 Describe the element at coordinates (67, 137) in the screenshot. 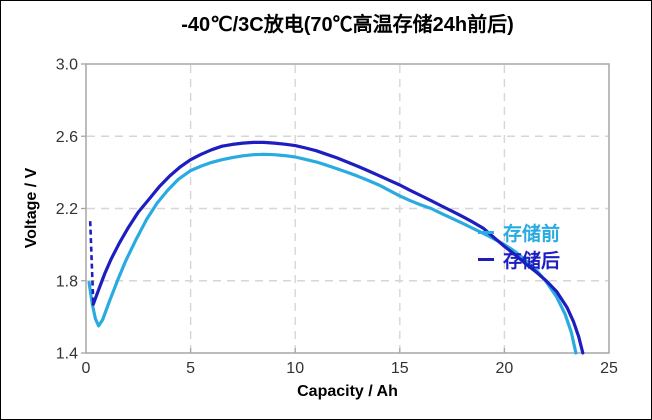

I see `y-tick-label: 2.6` at that location.